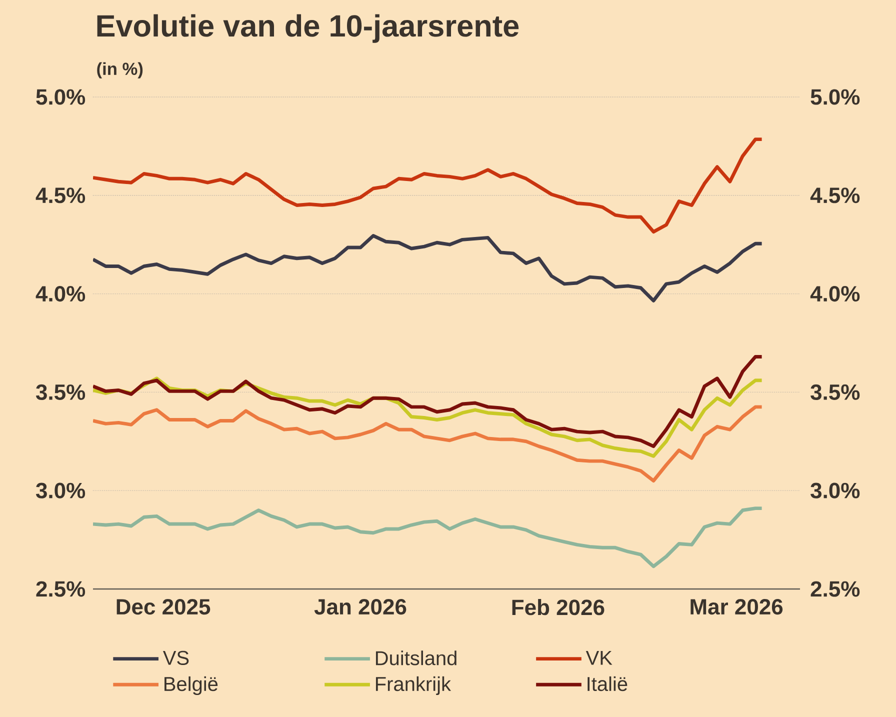  I want to click on y-tick-label: 4.0%, so click(61, 294).